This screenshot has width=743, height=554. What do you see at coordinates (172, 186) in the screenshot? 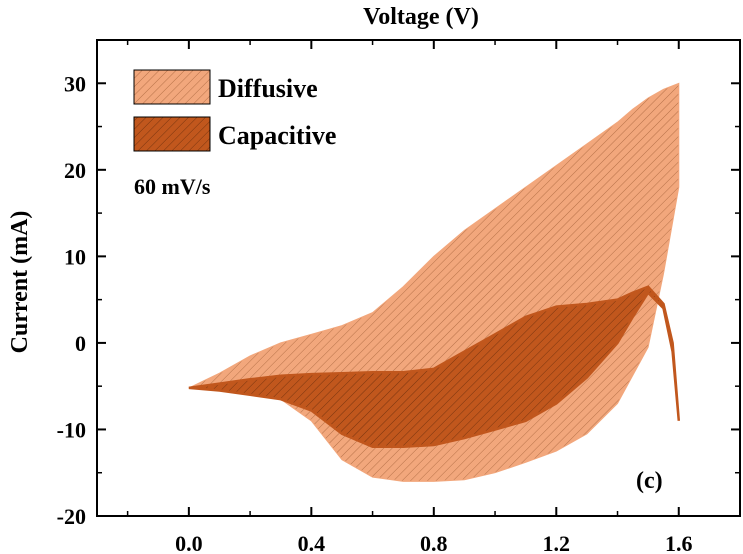
I see `scan-rate-annotation: 60 mV/s` at bounding box center [172, 186].